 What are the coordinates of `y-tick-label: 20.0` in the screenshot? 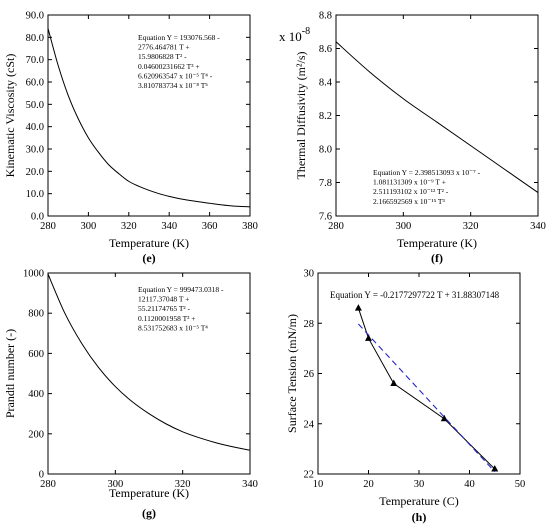 It's located at (35, 172).